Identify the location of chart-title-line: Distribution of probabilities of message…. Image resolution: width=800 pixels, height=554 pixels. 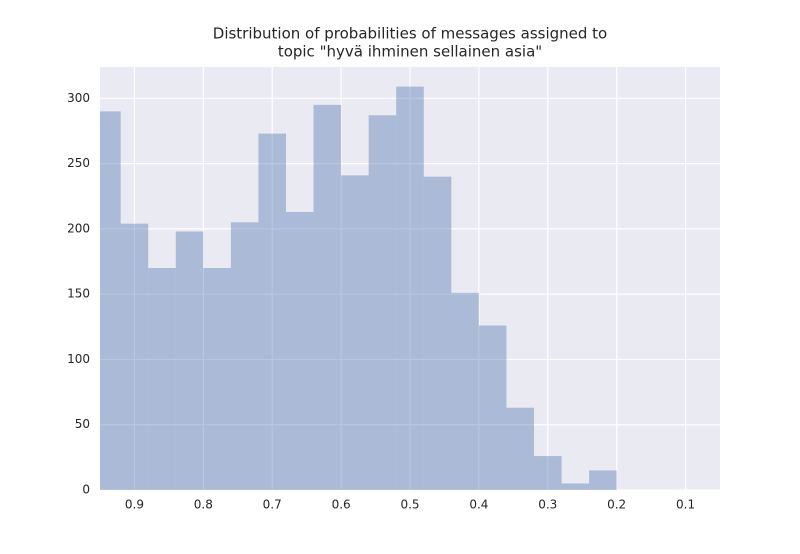
(410, 34).